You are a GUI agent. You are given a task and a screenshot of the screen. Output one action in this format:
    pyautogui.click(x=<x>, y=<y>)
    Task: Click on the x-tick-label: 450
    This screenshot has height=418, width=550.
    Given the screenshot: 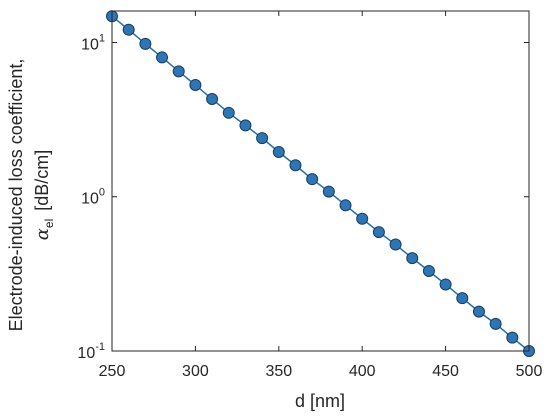 What is the action you would take?
    pyautogui.click(x=445, y=371)
    